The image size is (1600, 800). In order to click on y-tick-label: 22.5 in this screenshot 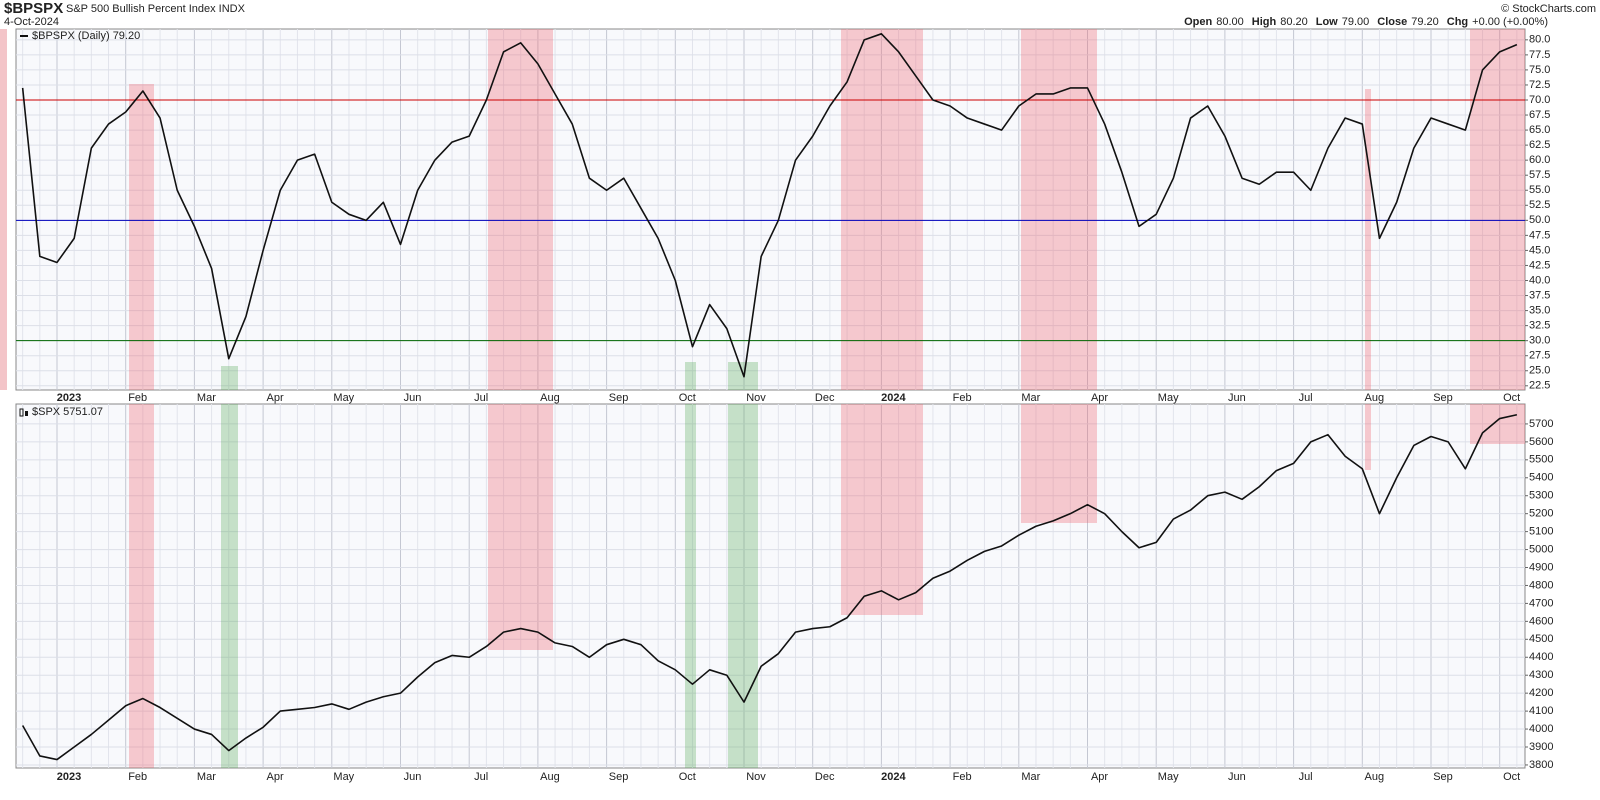, I will do `click(1539, 386)`.